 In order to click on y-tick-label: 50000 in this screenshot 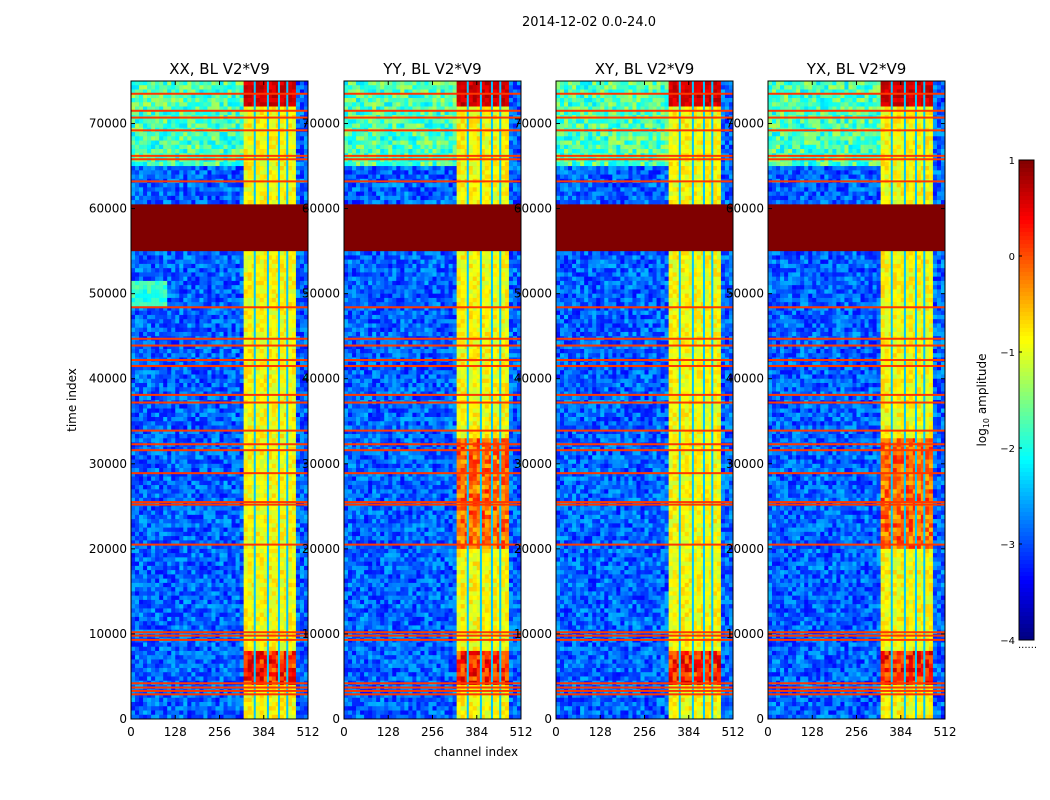, I will do `click(533, 294)`.